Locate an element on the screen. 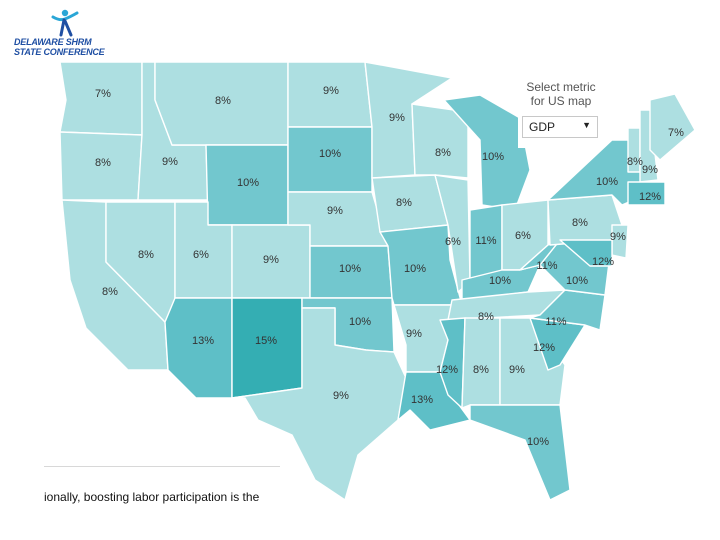 The image size is (720, 540). state-label-md: 12% is located at coordinates (603, 262).